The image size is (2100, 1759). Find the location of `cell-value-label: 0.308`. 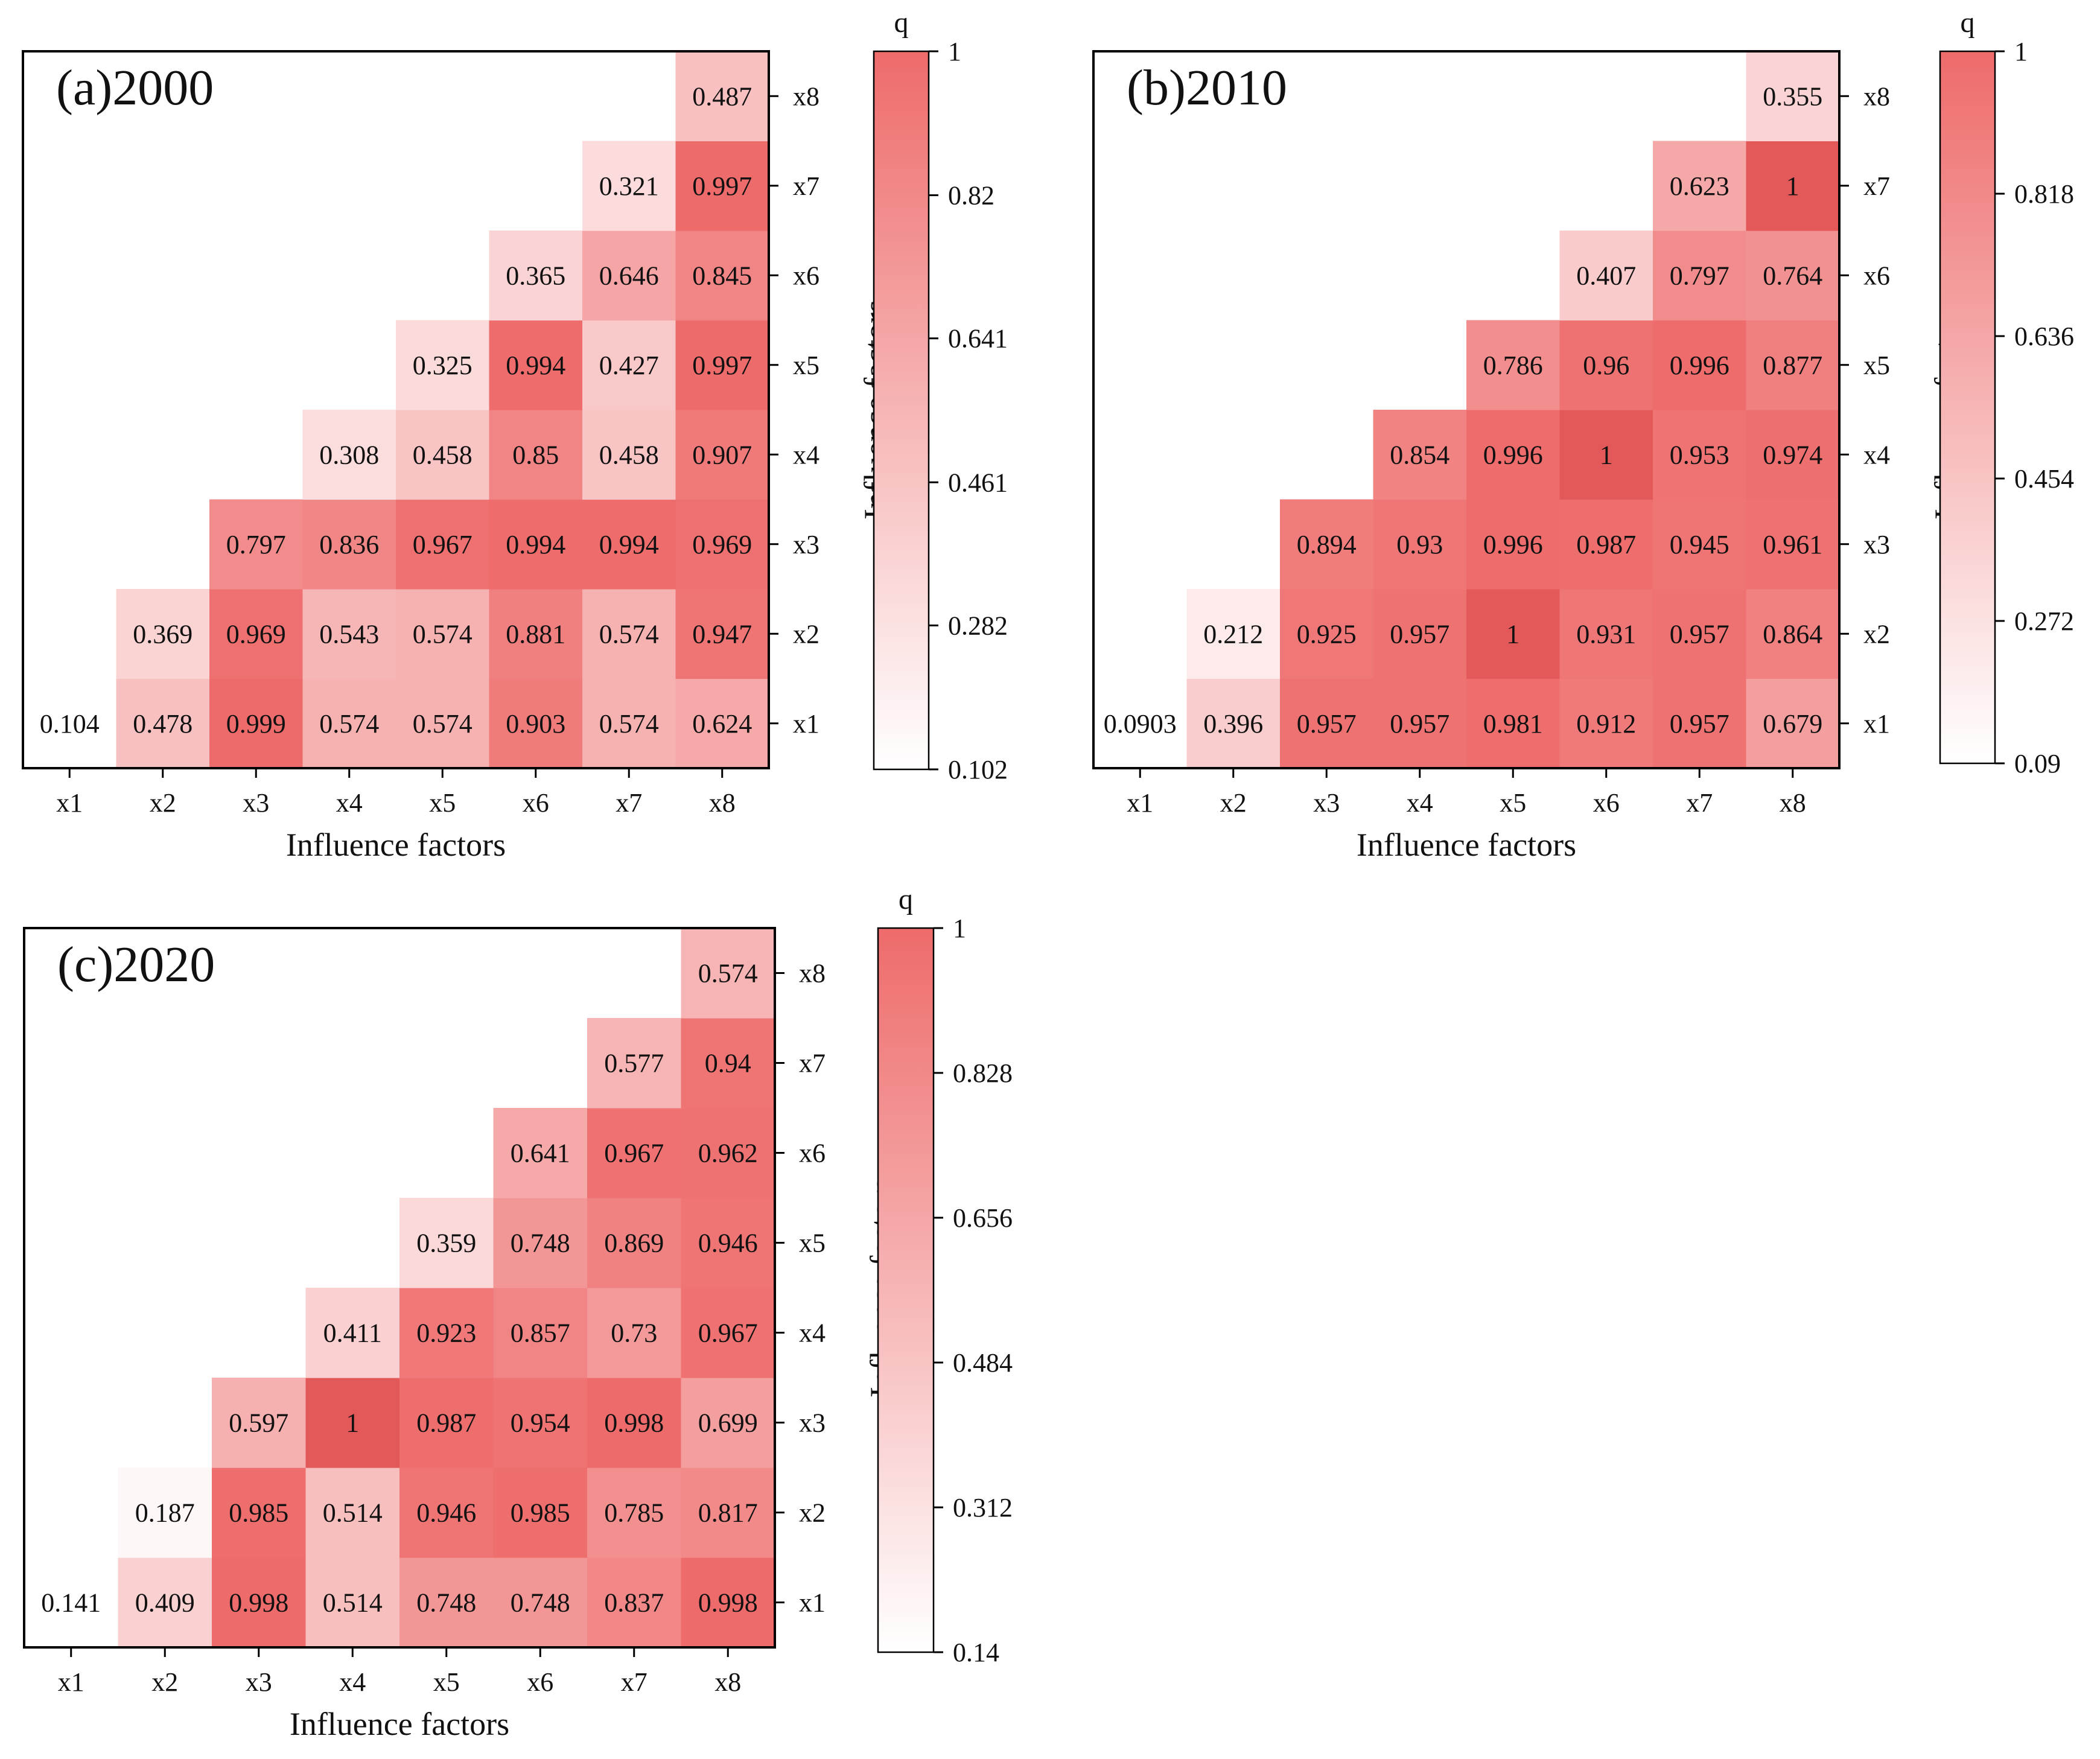

cell-value-label: 0.308 is located at coordinates (349, 454).